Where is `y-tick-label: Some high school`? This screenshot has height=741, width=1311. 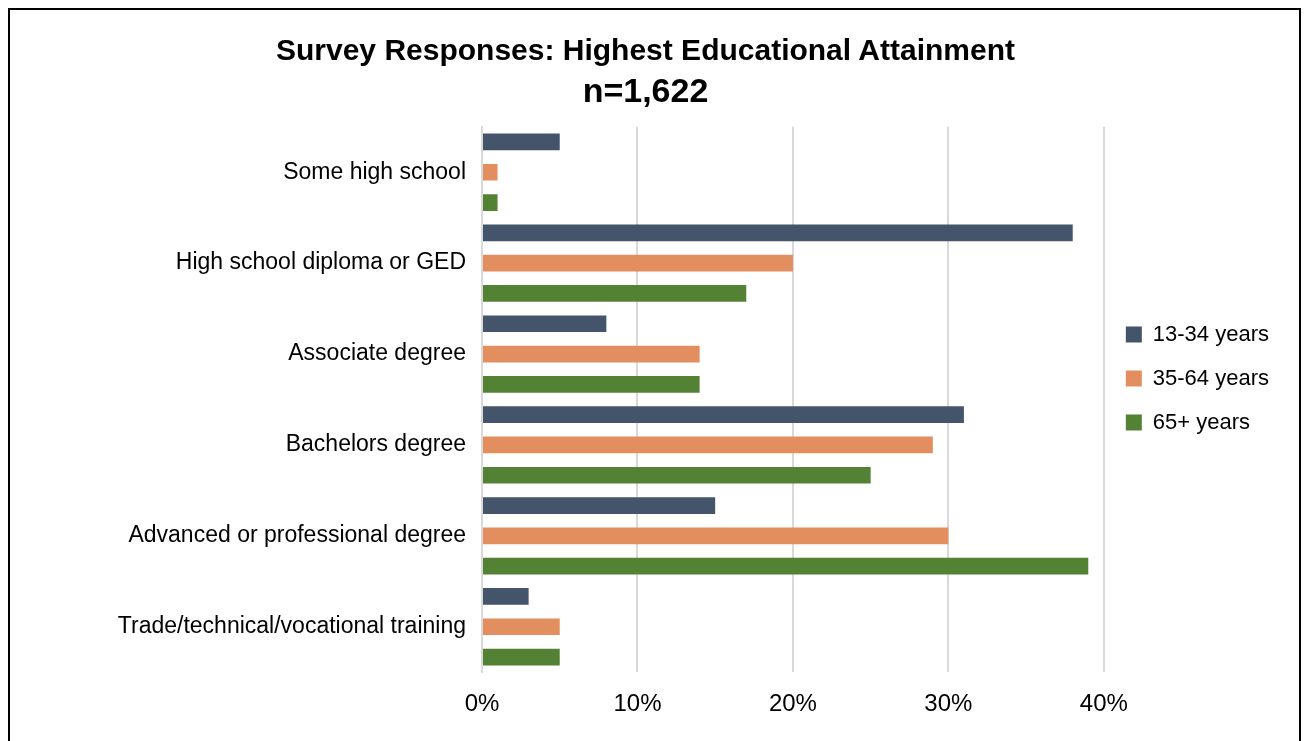
y-tick-label: Some high school is located at coordinates (374, 170).